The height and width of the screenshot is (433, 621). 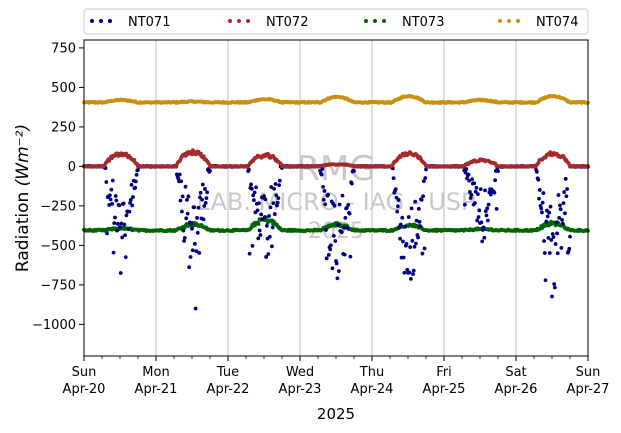 I want to click on x-tick-day: Tue, so click(x=227, y=372).